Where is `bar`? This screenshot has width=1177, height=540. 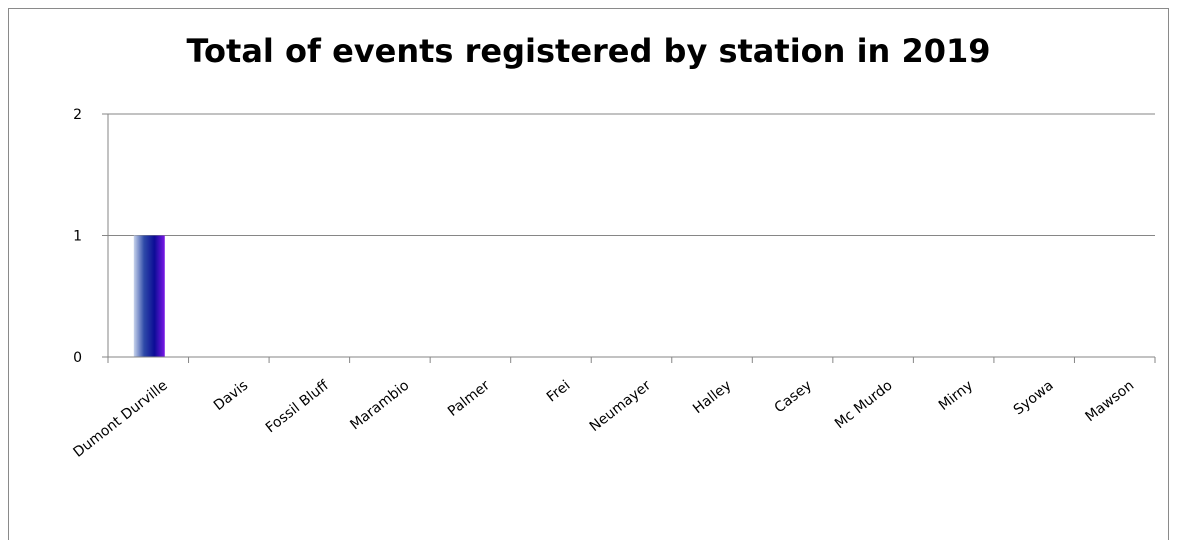
bar is located at coordinates (149, 296).